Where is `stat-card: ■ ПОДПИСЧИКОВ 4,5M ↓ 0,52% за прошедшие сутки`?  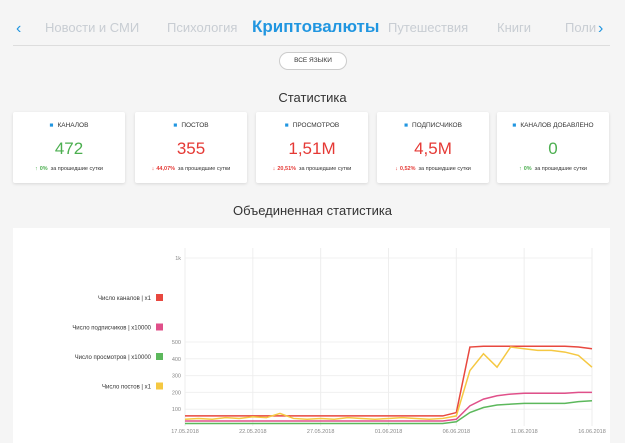 stat-card: ■ ПОДПИСЧИКОВ 4,5M ↓ 0,52% за прошедшие сутки is located at coordinates (433, 147).